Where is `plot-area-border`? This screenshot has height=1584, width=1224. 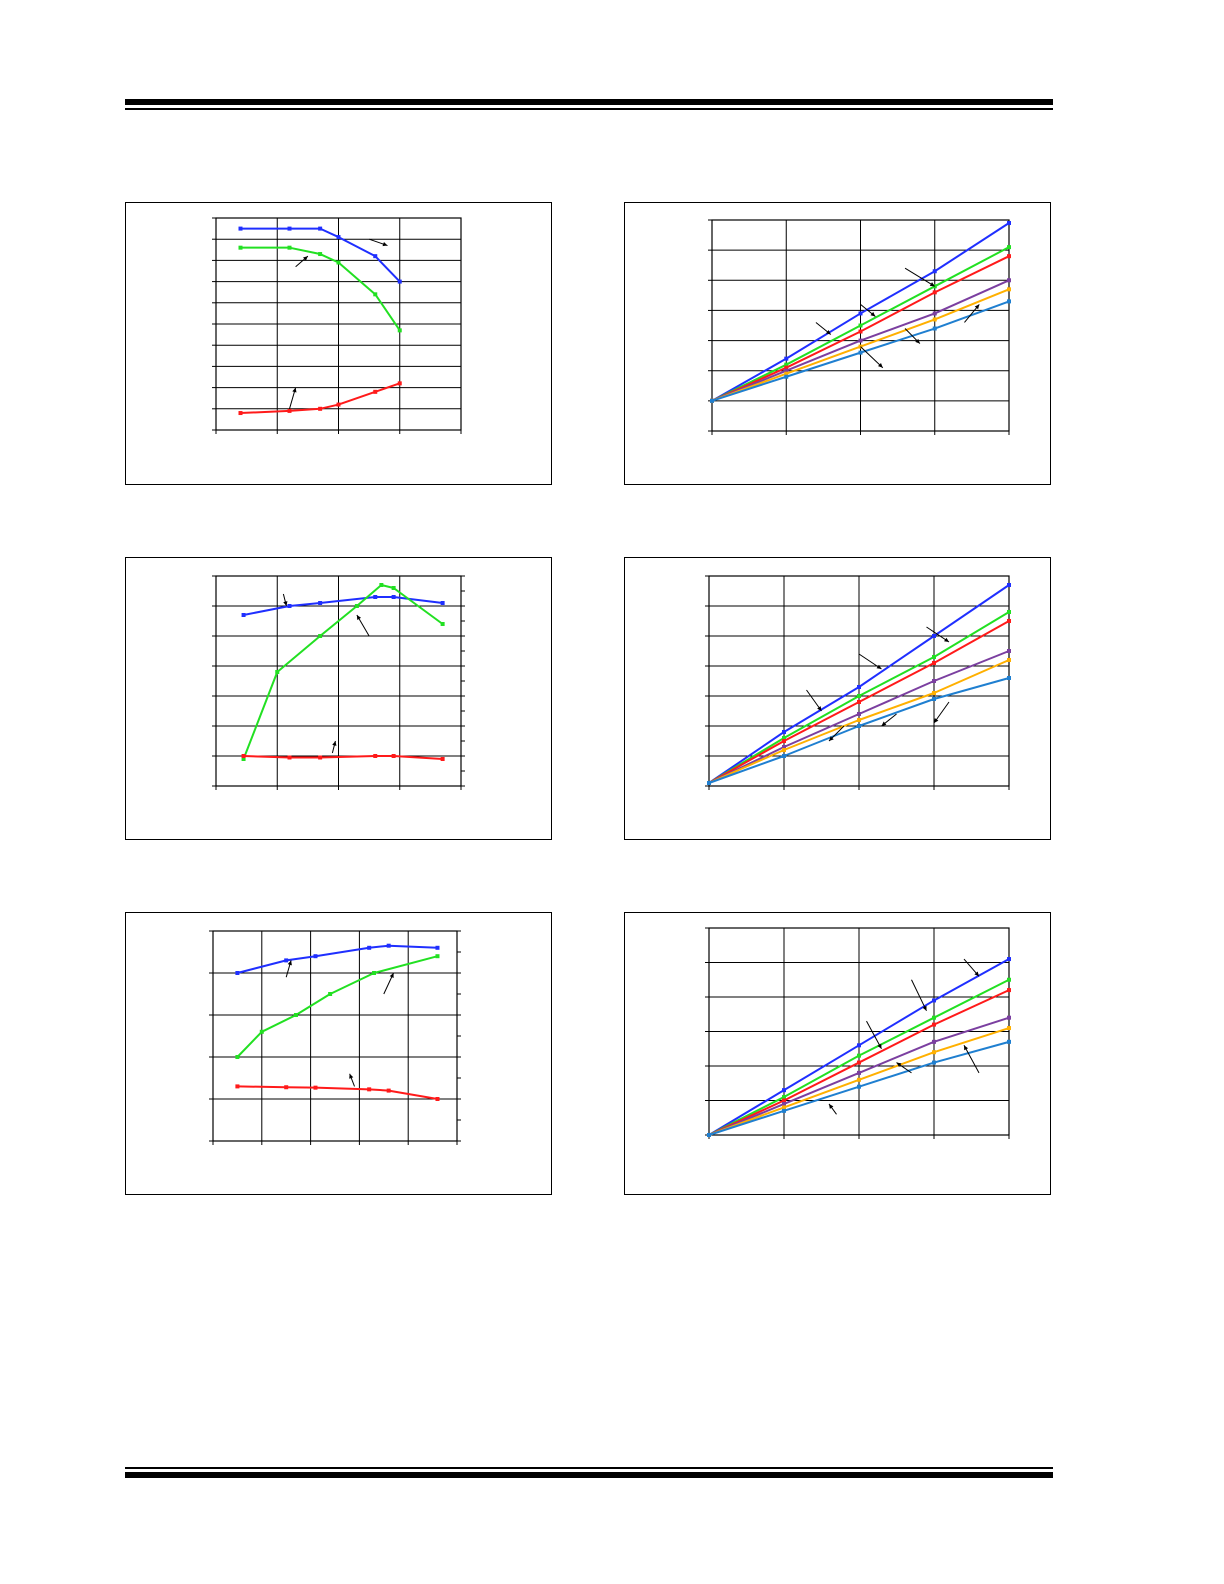 plot-area-border is located at coordinates (335, 1036).